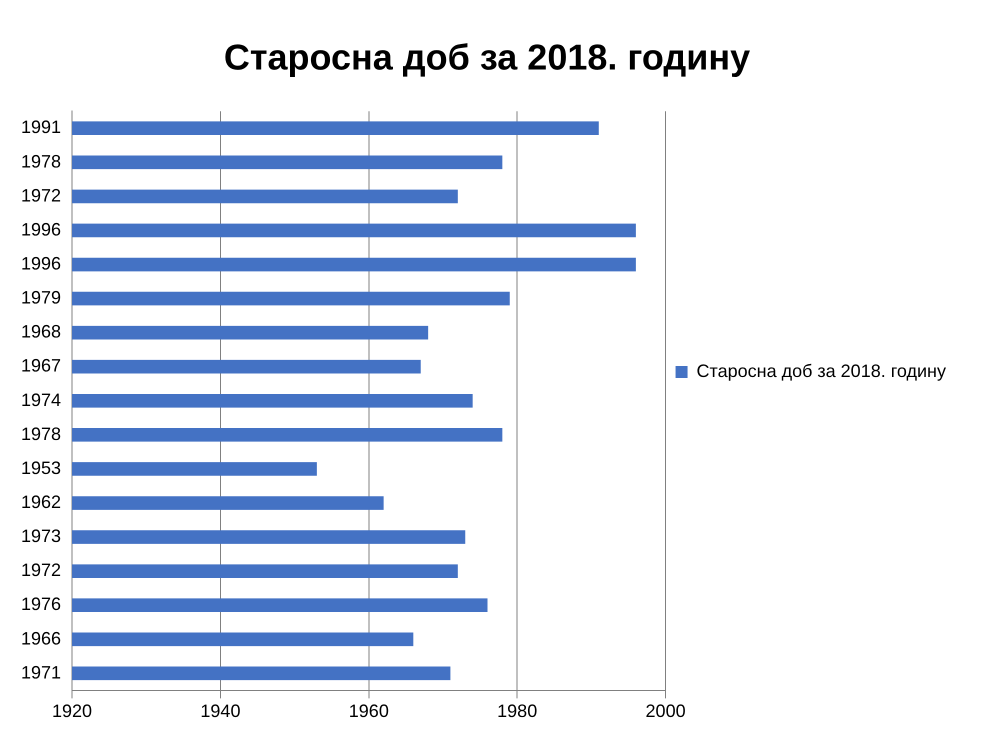 The image size is (986, 745). Describe the element at coordinates (41, 672) in the screenshot. I see `y-tick-label: 1971` at that location.